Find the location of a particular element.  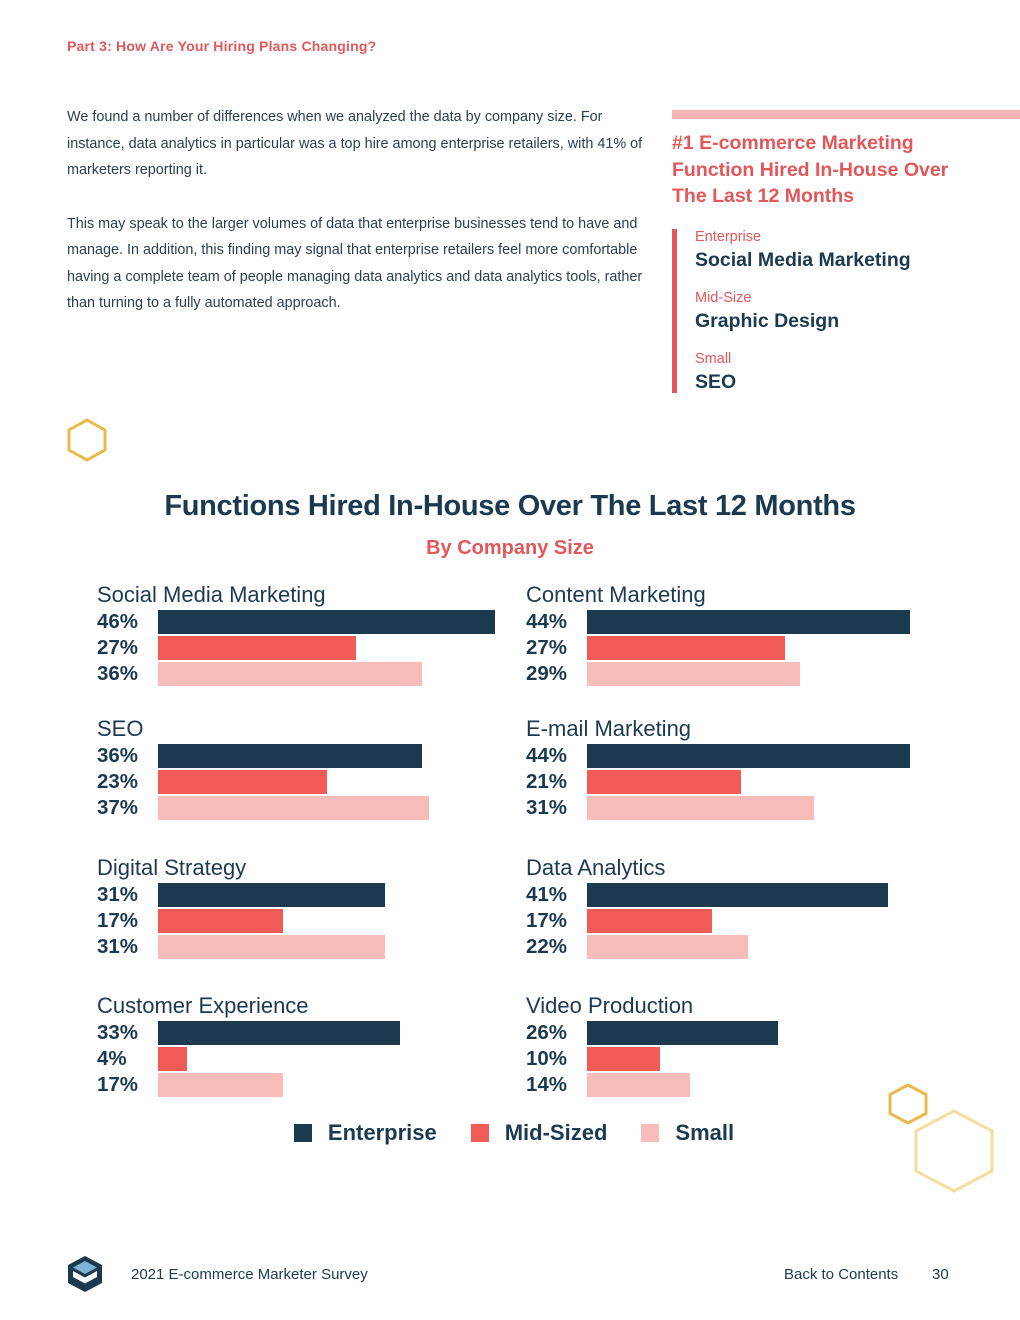

sidebar-item-enterprise: Enterprise Social Media Marketing is located at coordinates (833, 259).